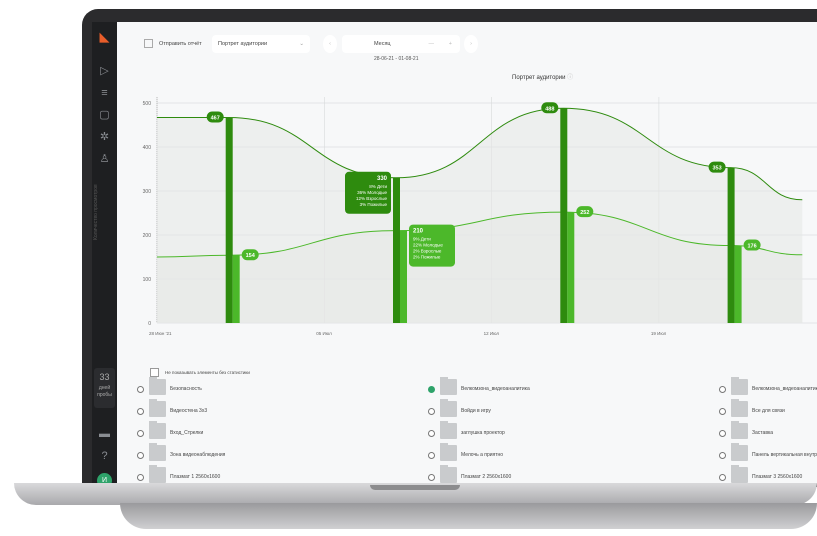 This screenshot has height=536, width=817. I want to click on tooltip, so click(432, 245).